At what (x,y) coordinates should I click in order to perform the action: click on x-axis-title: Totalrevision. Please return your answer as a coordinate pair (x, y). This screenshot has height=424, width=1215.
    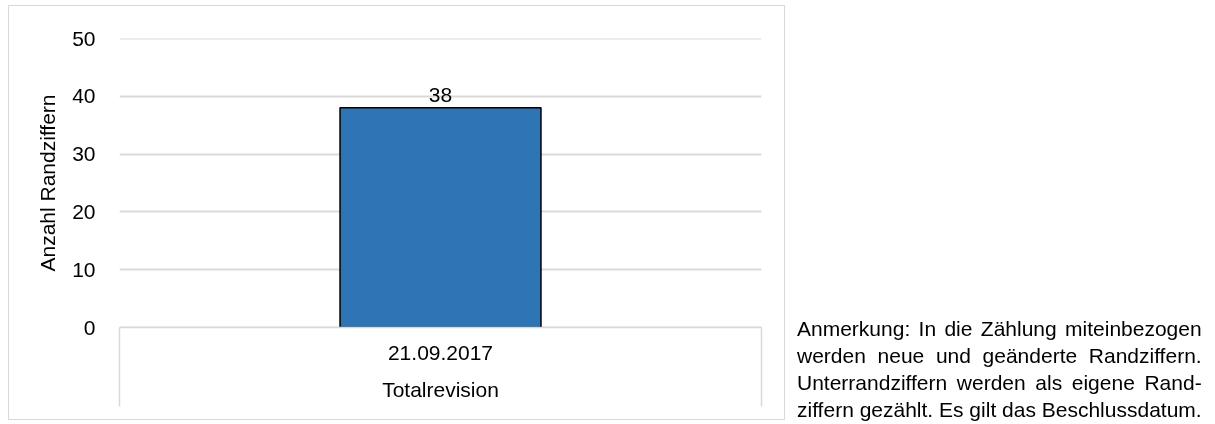
    Looking at the image, I should click on (440, 389).